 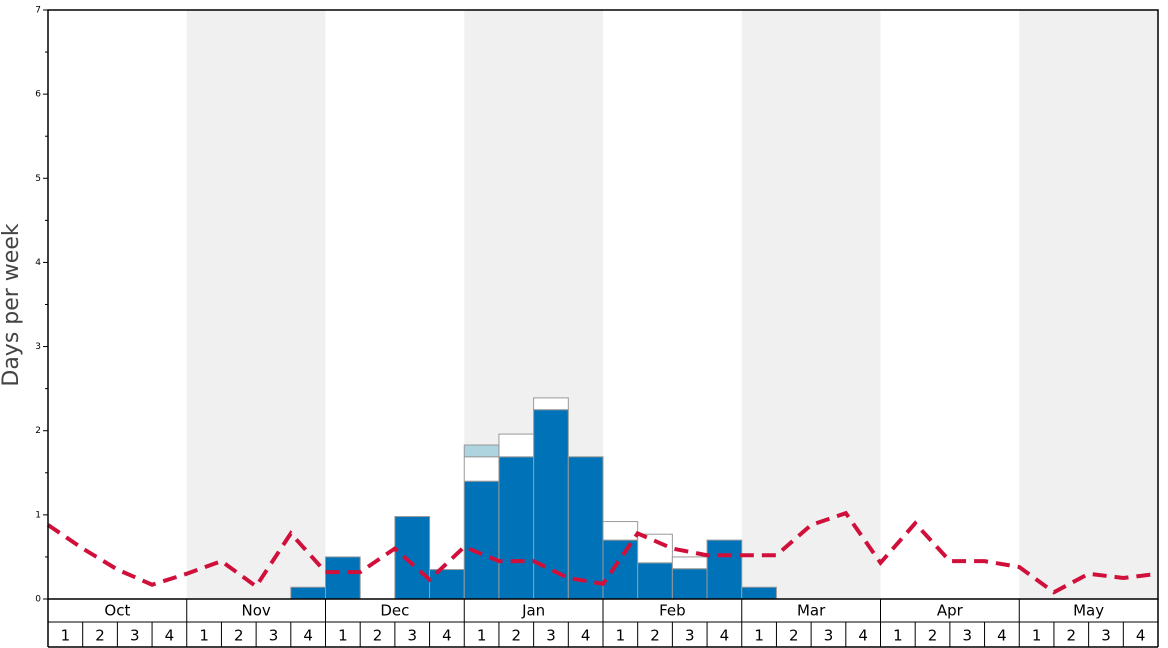 What do you see at coordinates (38, 431) in the screenshot?
I see `y-tick-label: 2` at bounding box center [38, 431].